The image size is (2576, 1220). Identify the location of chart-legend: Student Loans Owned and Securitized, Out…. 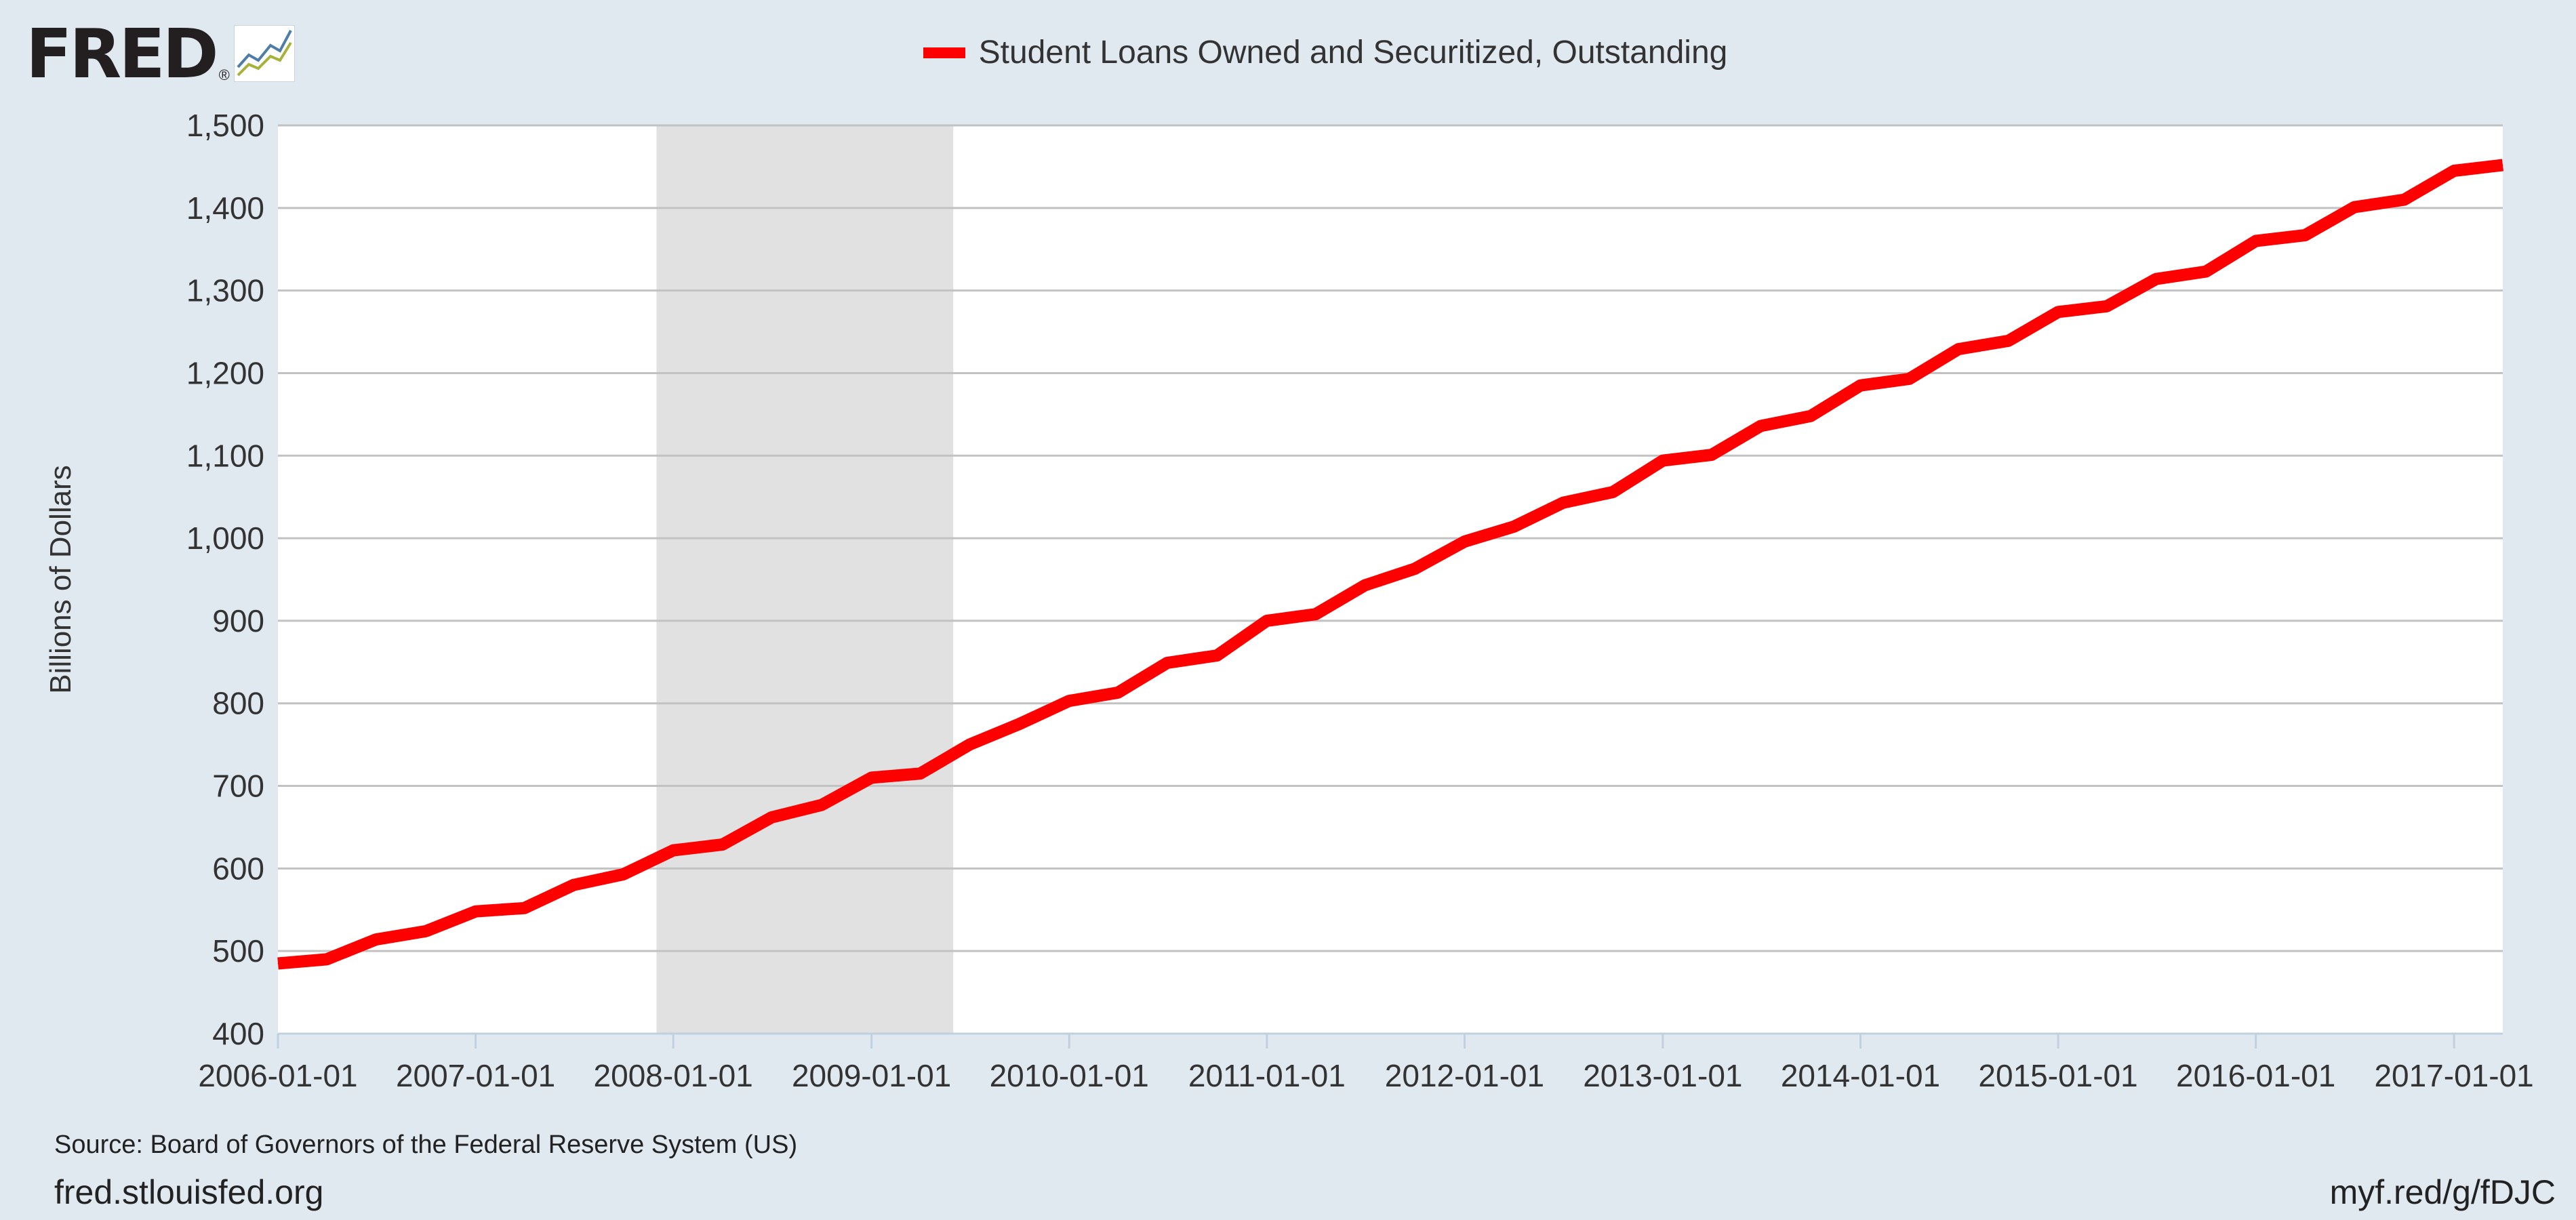
(1288, 53).